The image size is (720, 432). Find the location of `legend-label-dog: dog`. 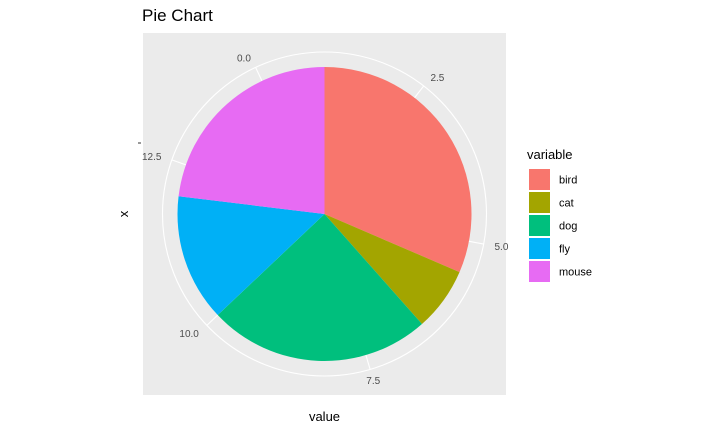

legend-label-dog: dog is located at coordinates (568, 227).